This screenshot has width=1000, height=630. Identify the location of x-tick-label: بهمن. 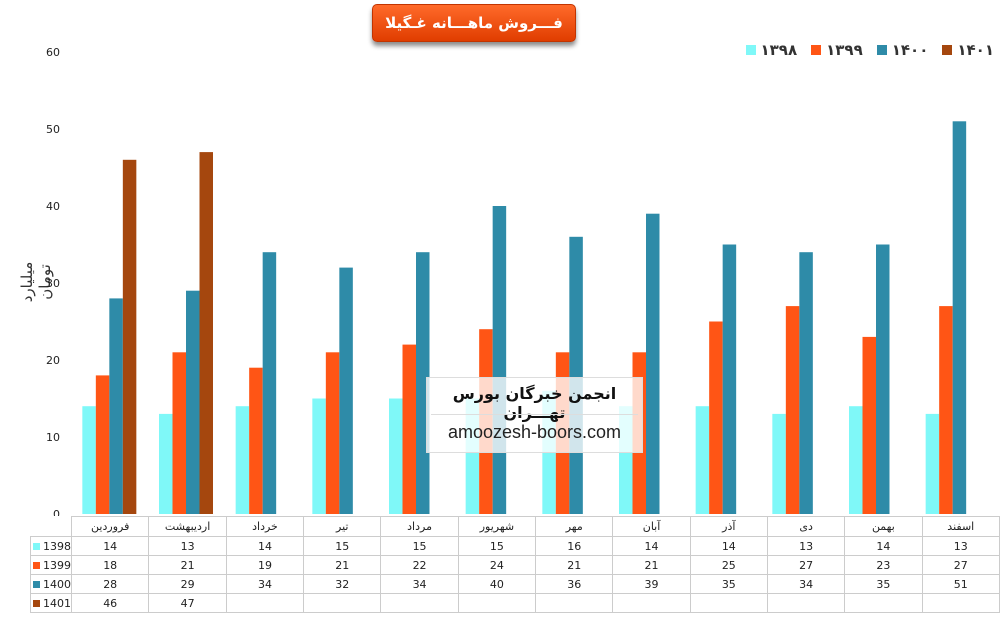
(883, 526).